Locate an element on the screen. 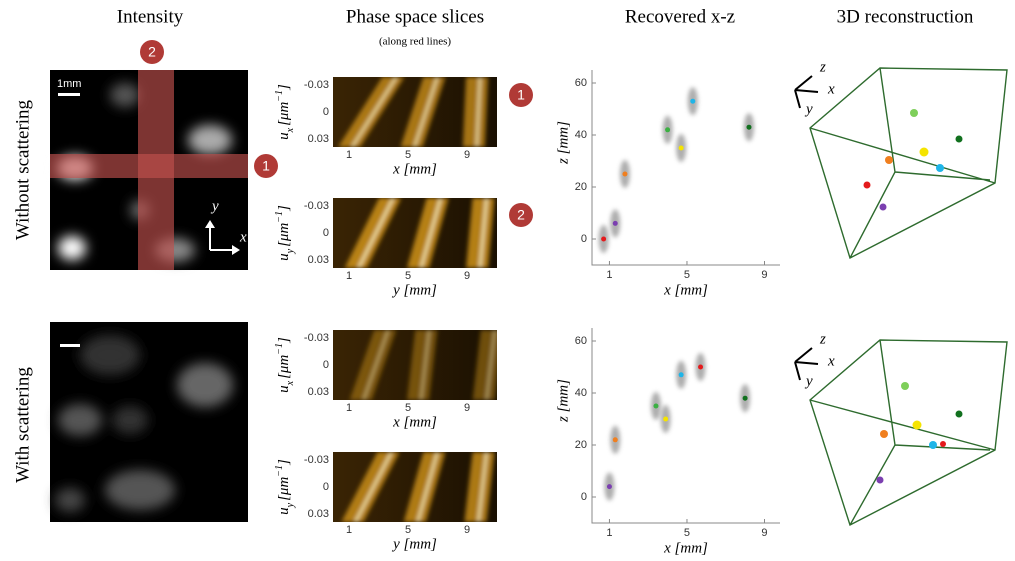 Image resolution: width=1015 pixels, height=561 pixels. marker: 2 is located at coordinates (521, 215).